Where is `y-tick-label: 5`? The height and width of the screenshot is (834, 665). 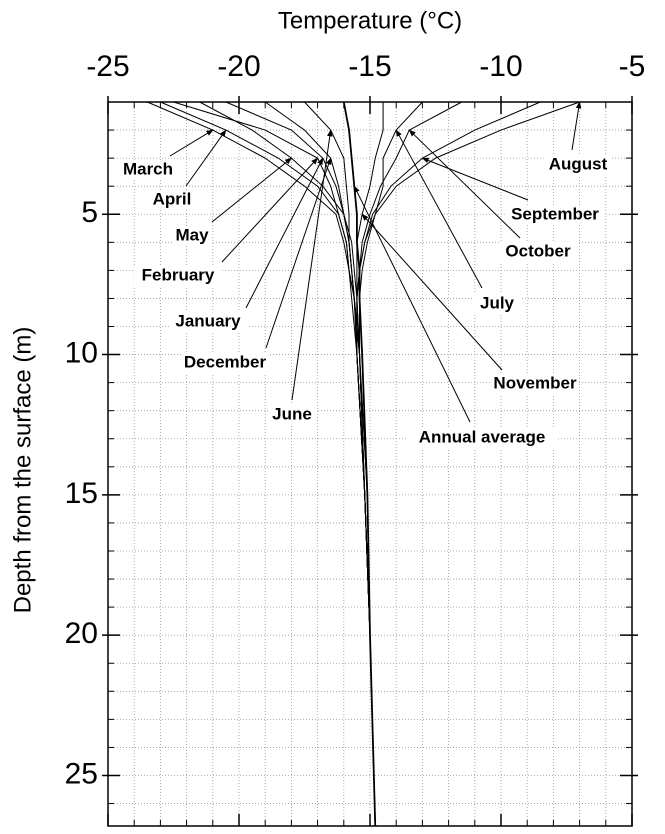 y-tick-label: 5 is located at coordinates (89, 212).